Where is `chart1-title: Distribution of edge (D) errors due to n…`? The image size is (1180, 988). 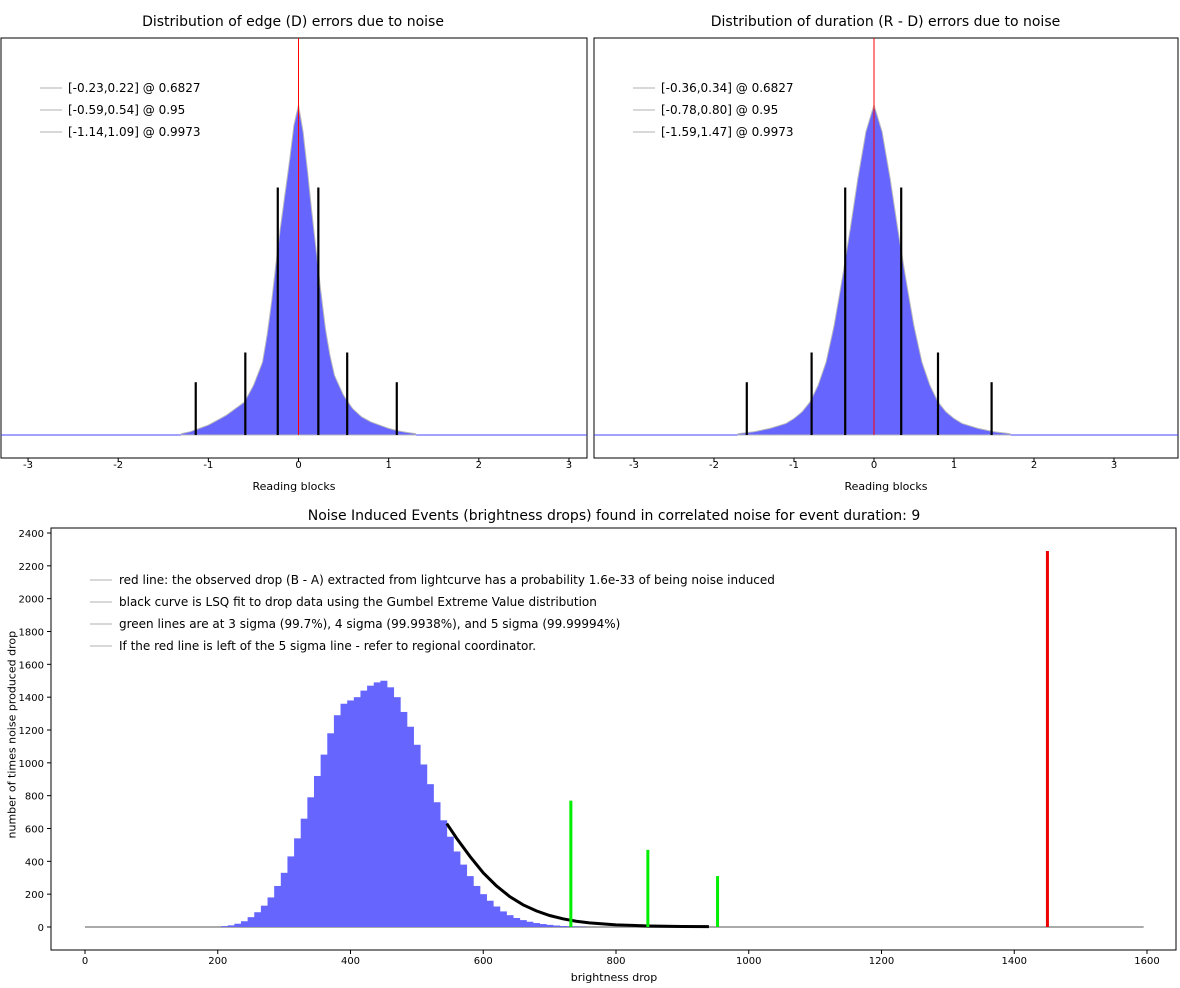 chart1-title: Distribution of edge (D) errors due to n… is located at coordinates (293, 22).